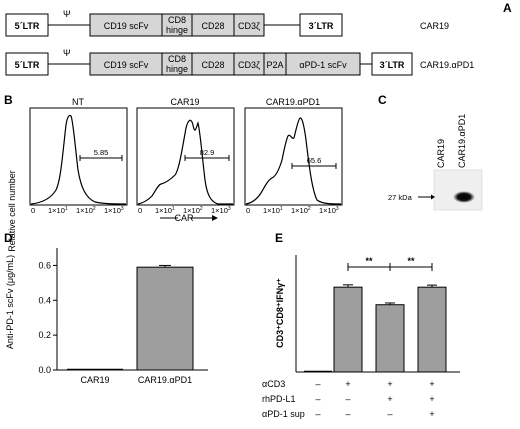 Image resolution: width=520 pixels, height=429 pixels. Describe the element at coordinates (441, 153) in the screenshot. I see `lane-label-car19: CAR19` at that location.